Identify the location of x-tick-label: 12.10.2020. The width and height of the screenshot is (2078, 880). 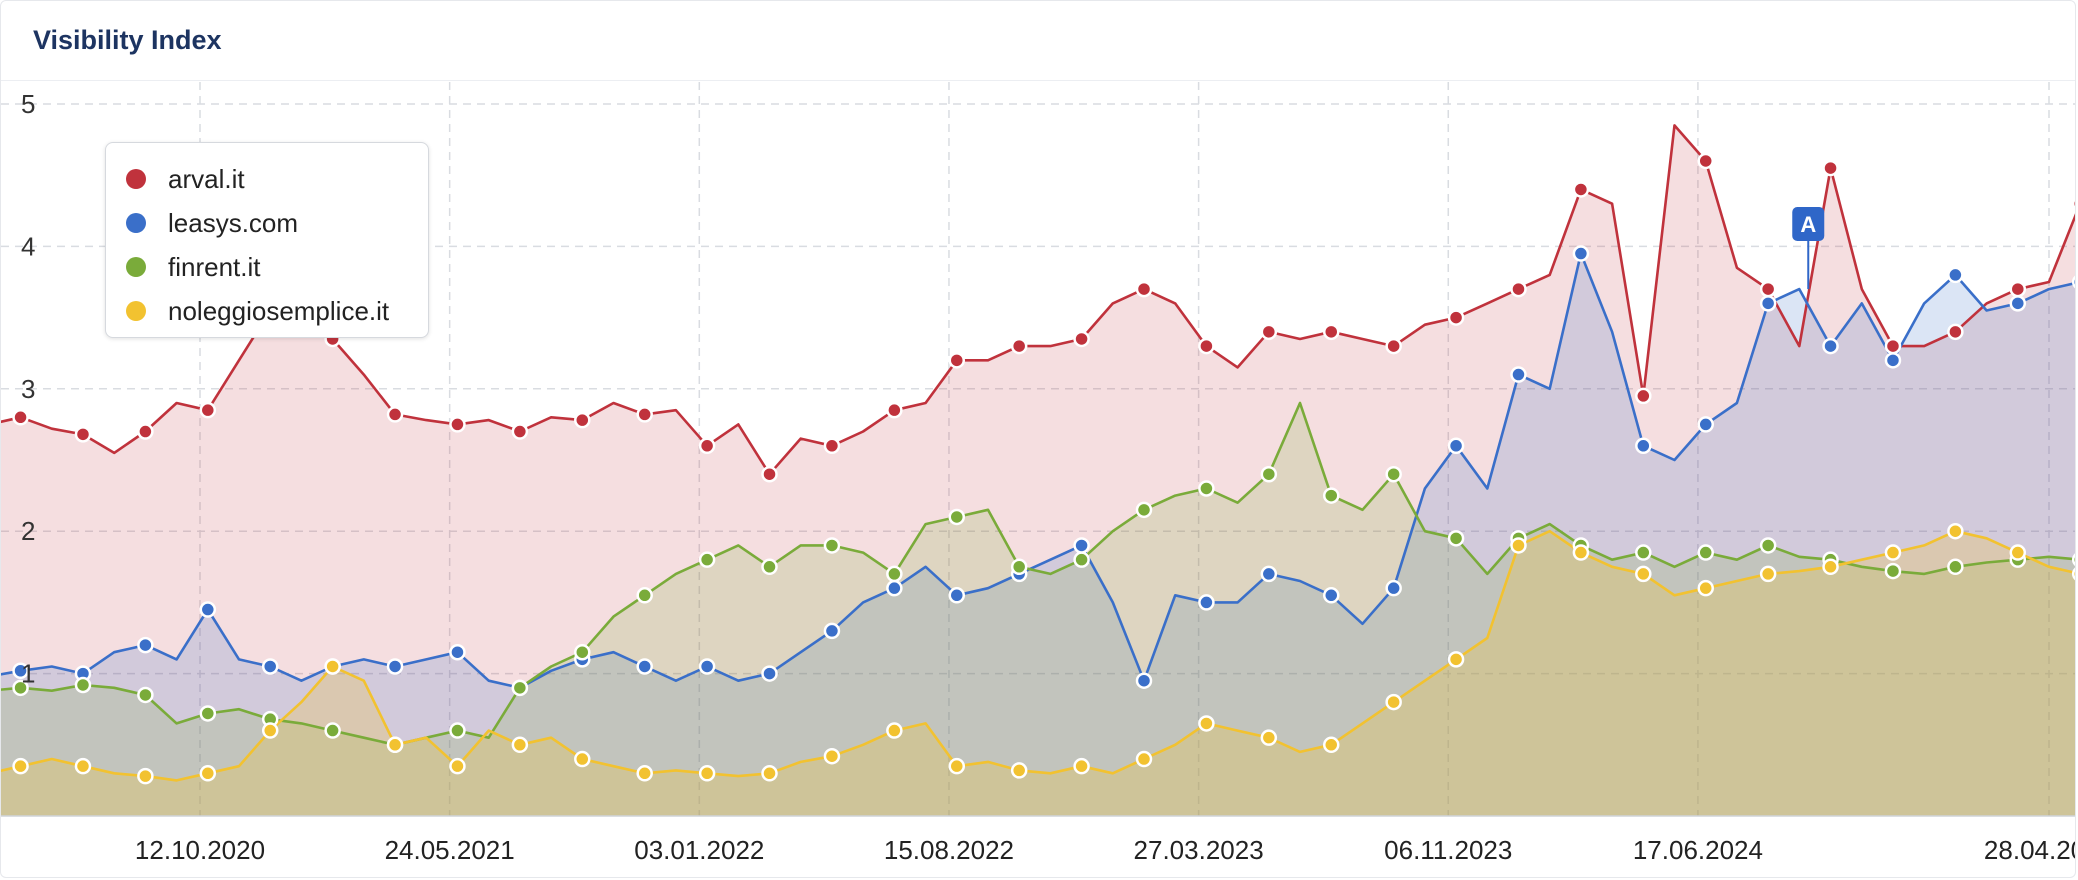
(200, 850).